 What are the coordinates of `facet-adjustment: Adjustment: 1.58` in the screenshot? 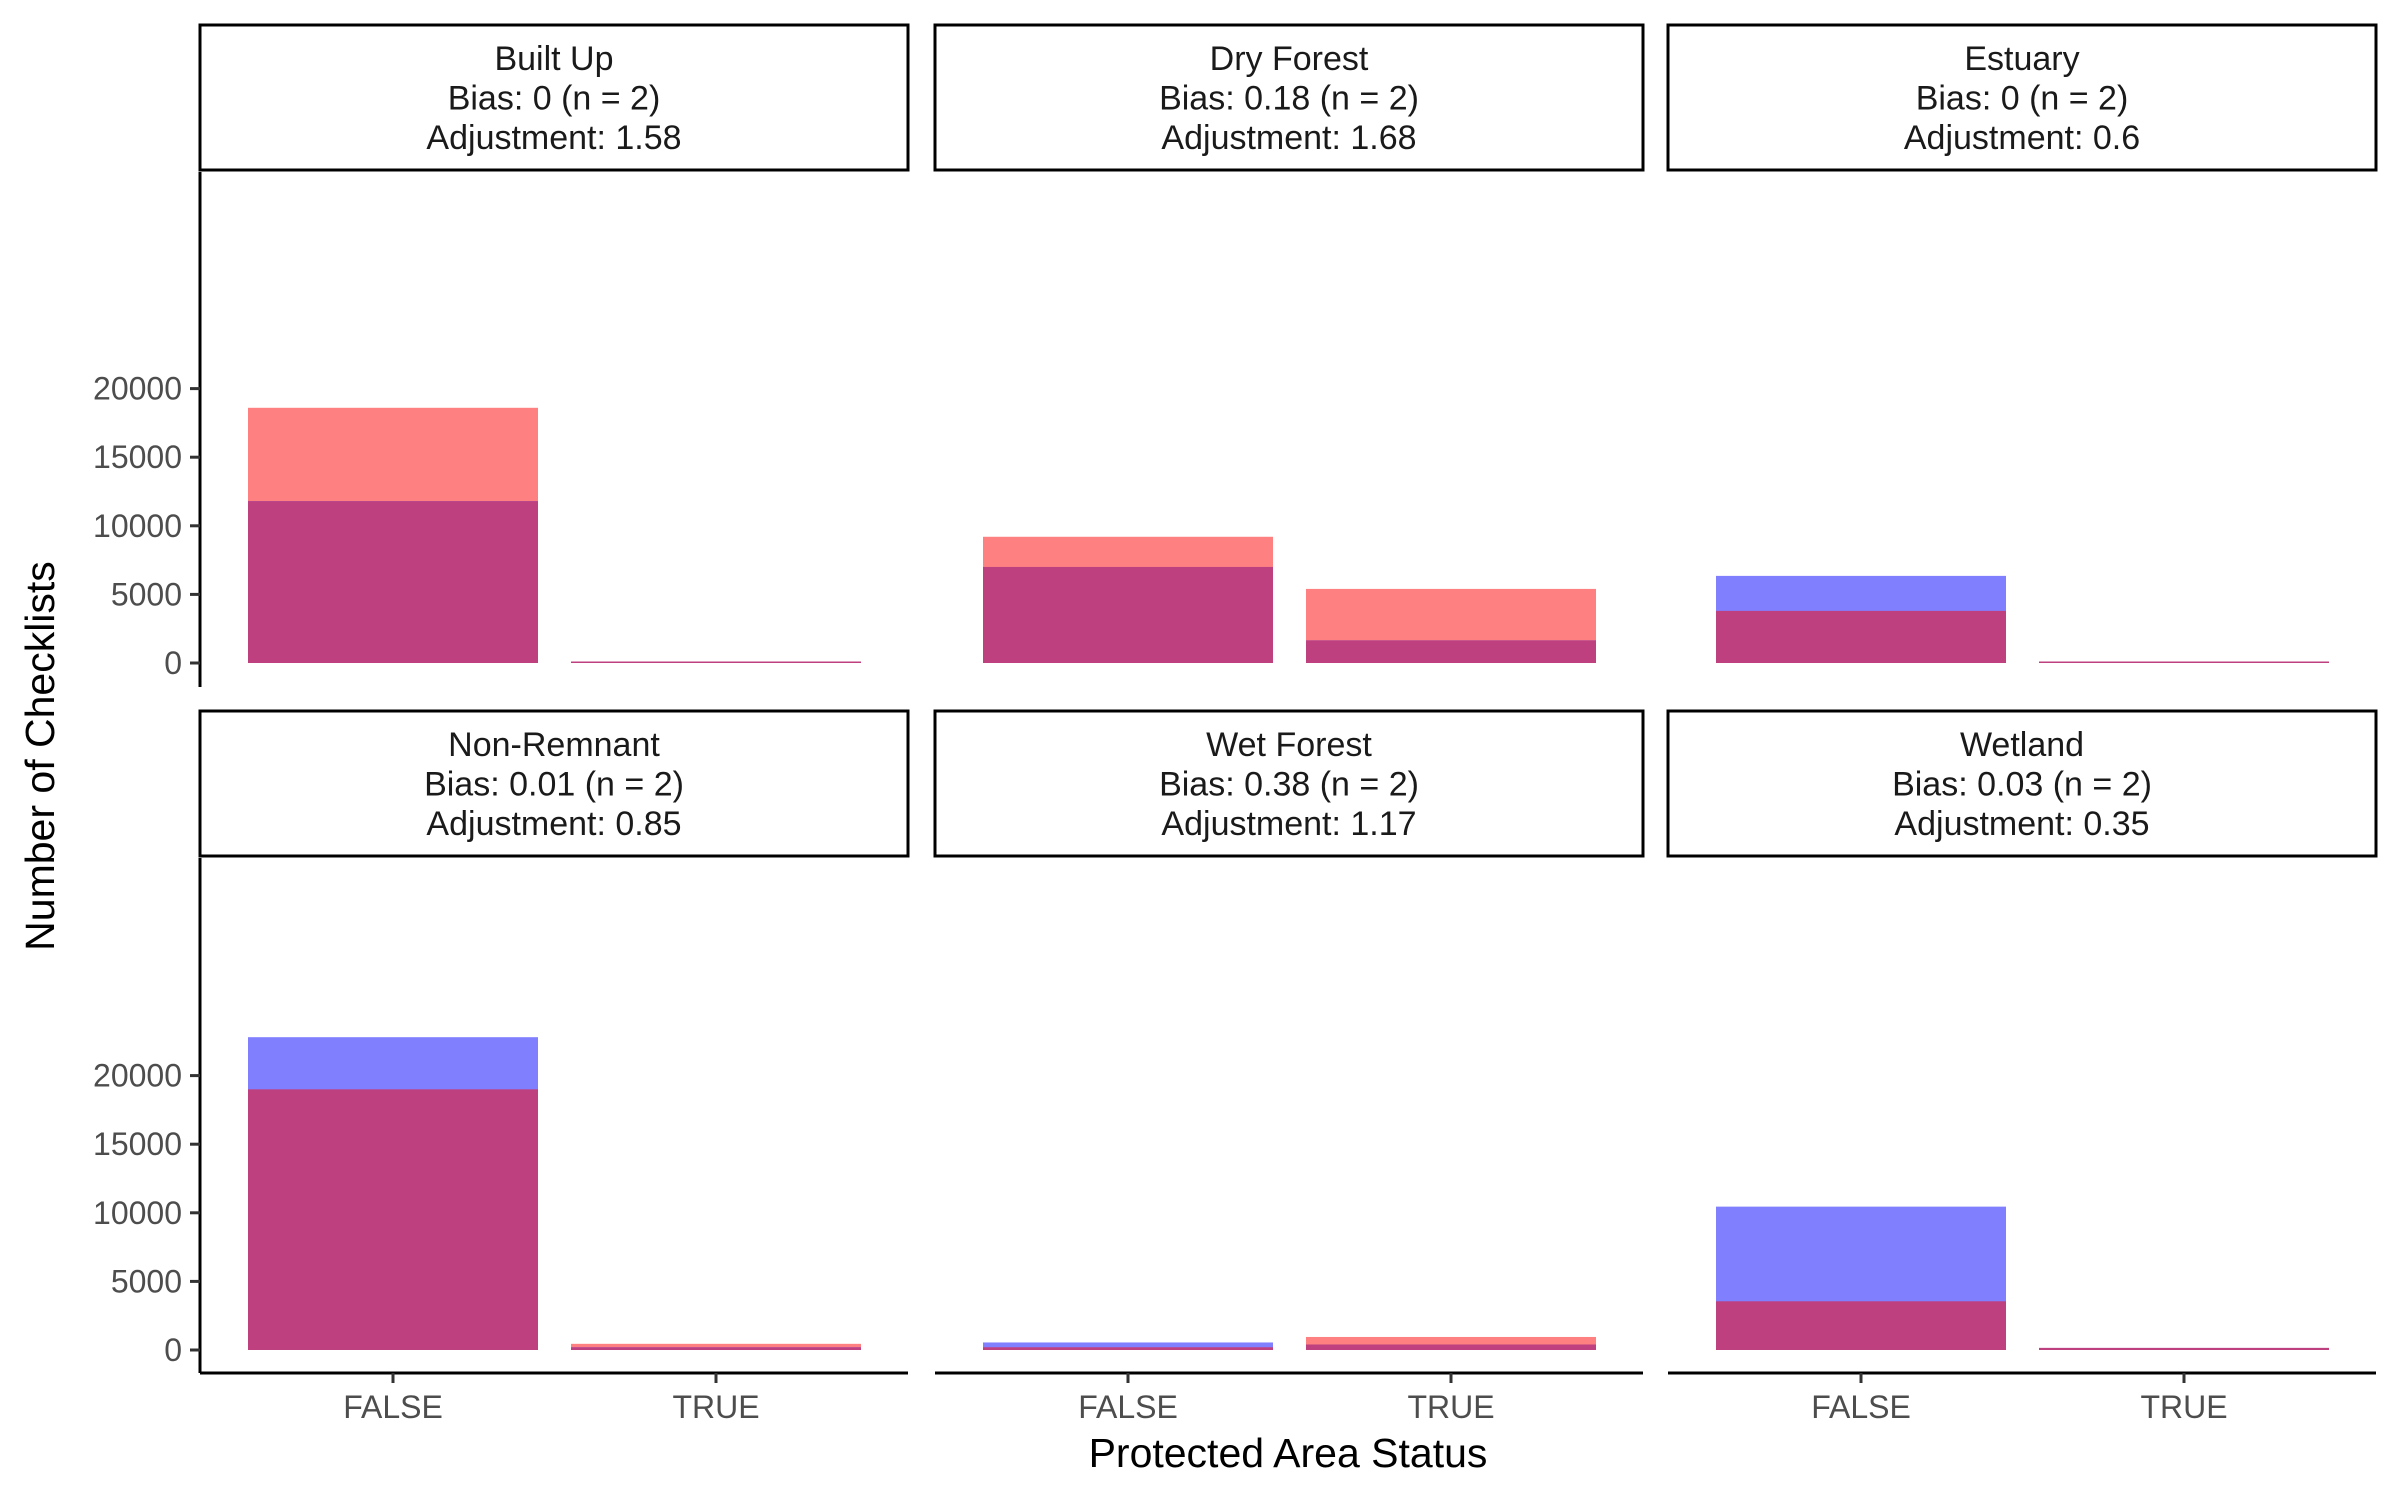 It's located at (553, 138).